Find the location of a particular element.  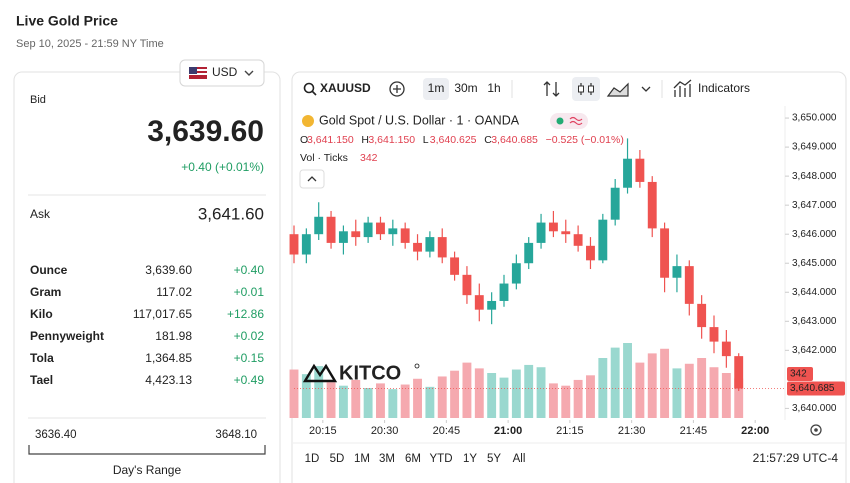

ohlc-value: 3,640.685 is located at coordinates (514, 140).